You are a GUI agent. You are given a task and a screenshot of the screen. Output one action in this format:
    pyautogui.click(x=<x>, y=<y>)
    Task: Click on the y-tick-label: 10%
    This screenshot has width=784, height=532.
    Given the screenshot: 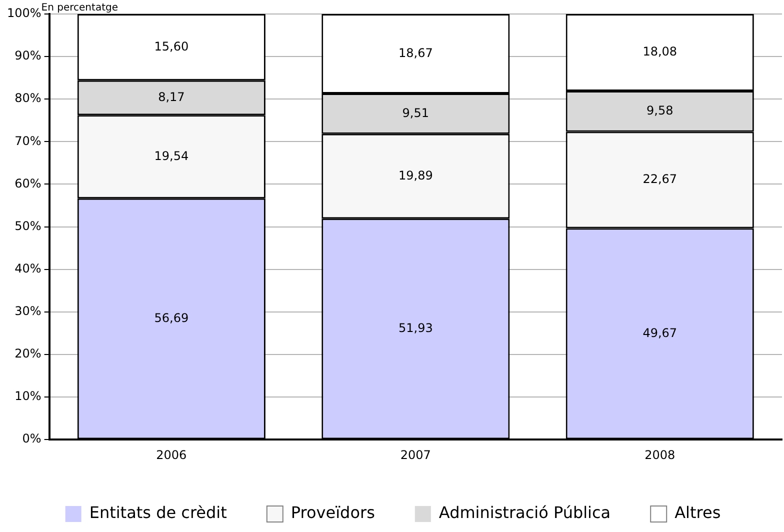 What is the action you would take?
    pyautogui.click(x=28, y=396)
    